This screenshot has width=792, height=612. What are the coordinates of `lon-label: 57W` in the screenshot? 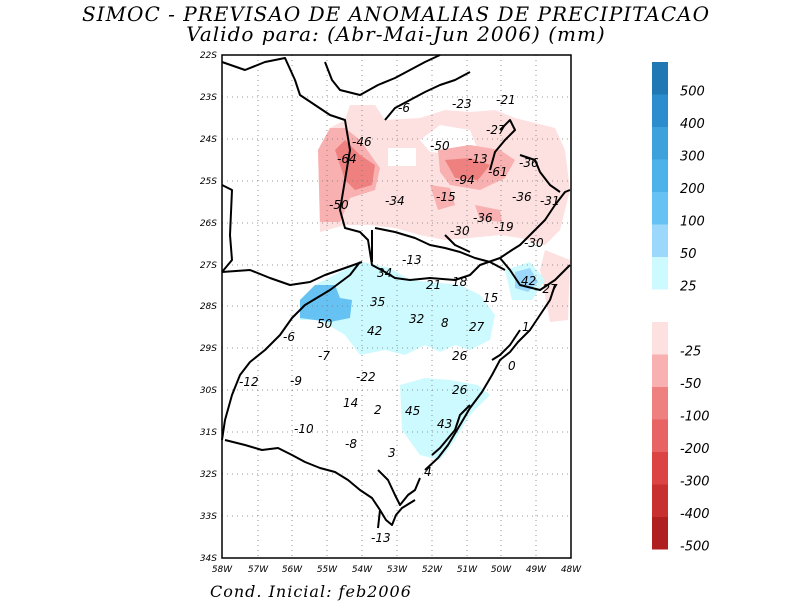 It's located at (258, 570).